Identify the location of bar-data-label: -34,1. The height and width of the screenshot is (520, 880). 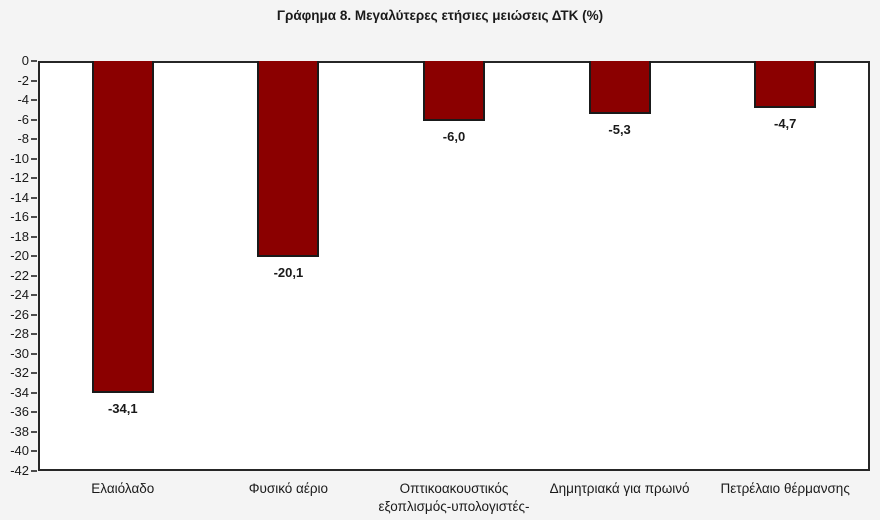
(122, 408).